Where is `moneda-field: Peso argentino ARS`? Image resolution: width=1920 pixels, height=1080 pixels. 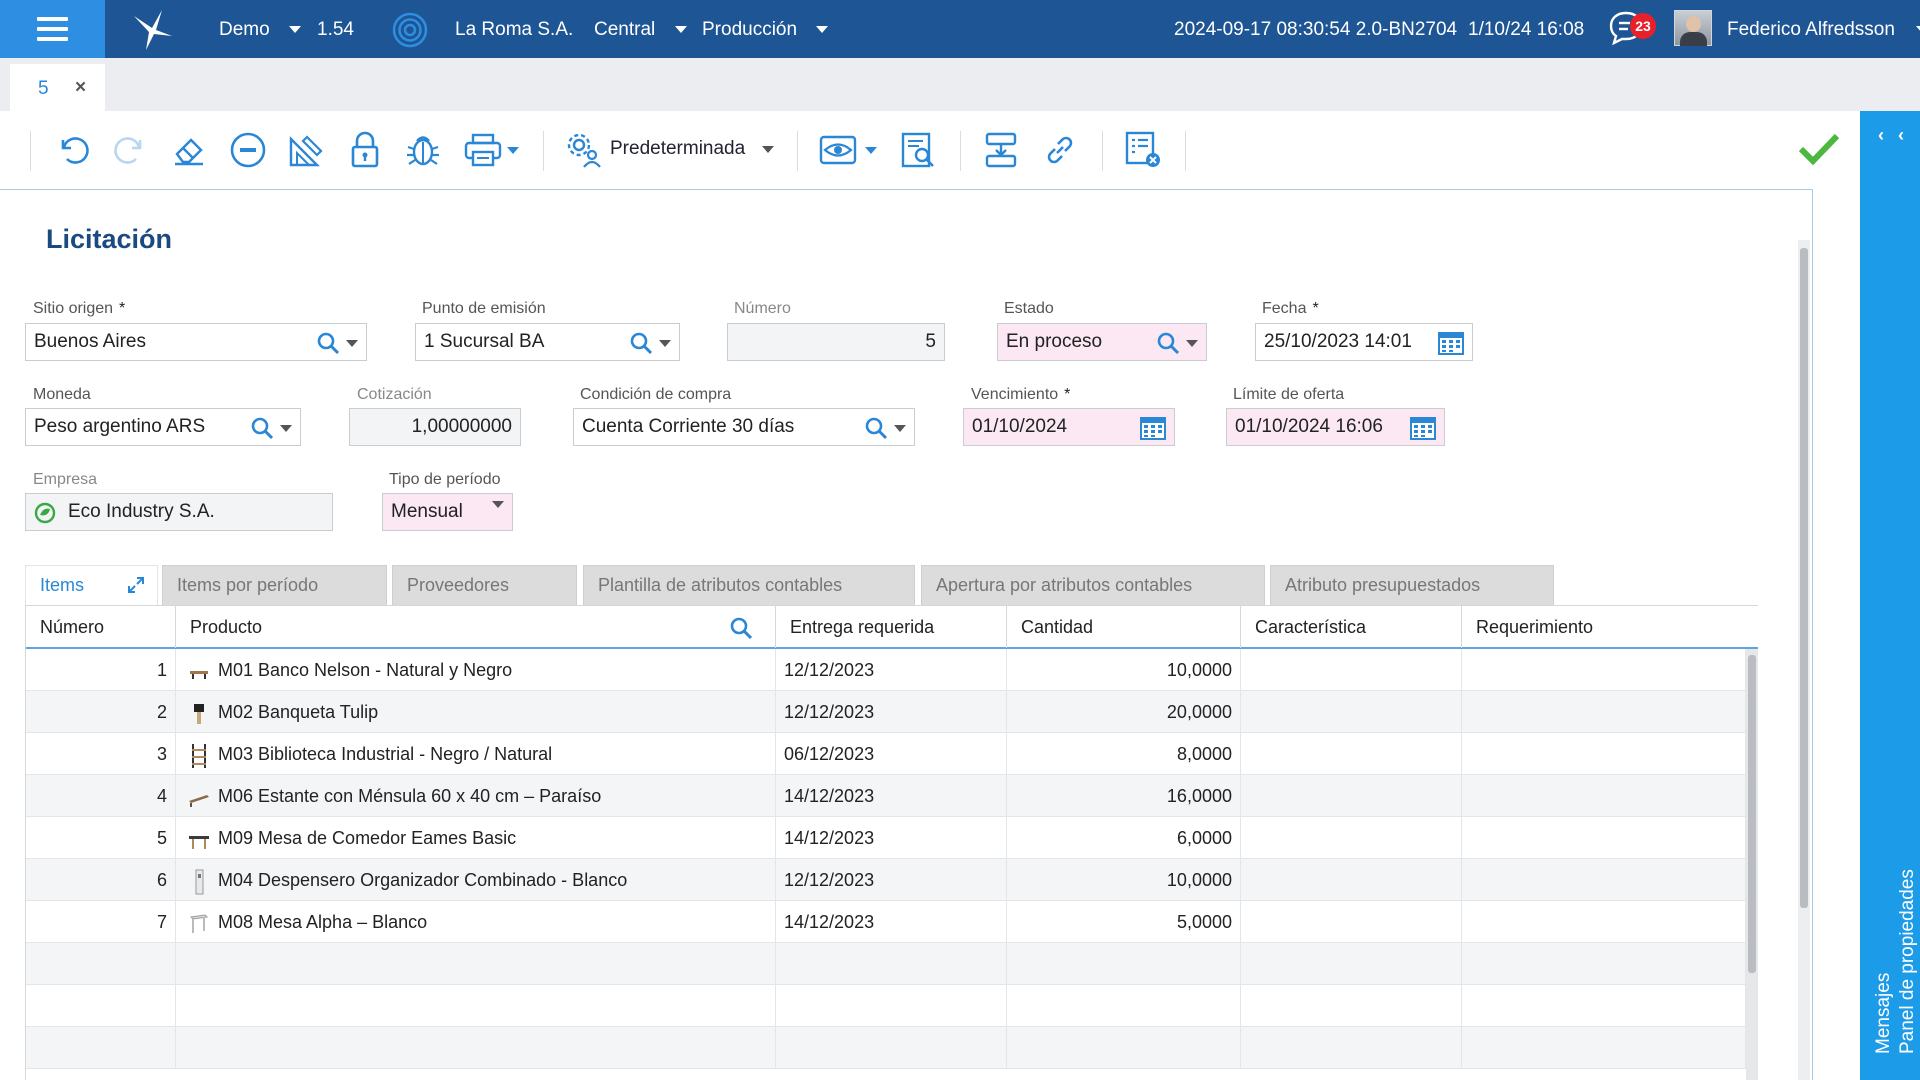
moneda-field: Peso argentino ARS is located at coordinates (163, 427).